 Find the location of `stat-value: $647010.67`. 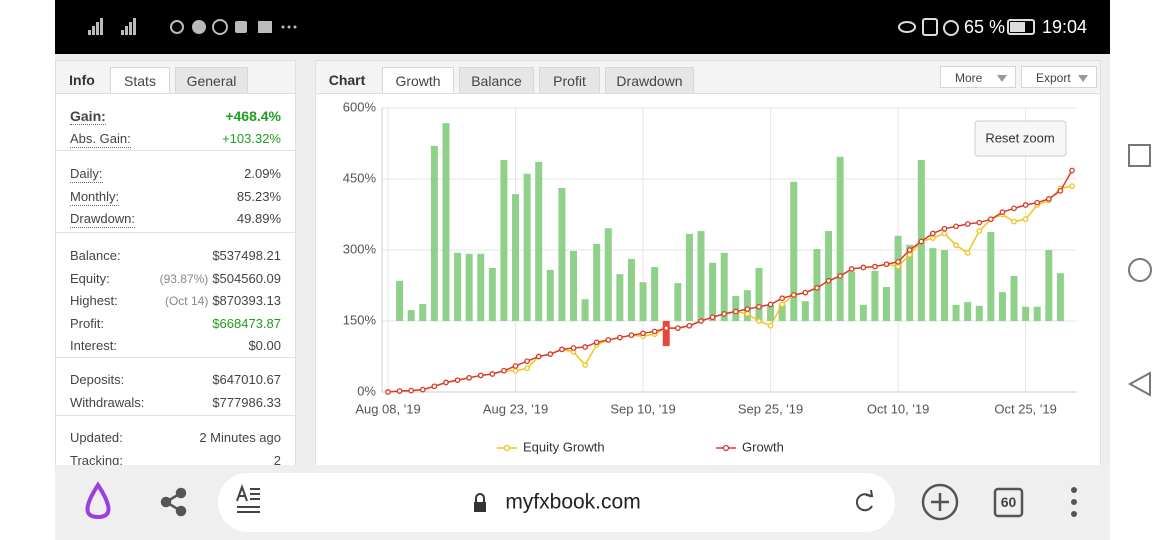

stat-value: $647010.67 is located at coordinates (246, 380).